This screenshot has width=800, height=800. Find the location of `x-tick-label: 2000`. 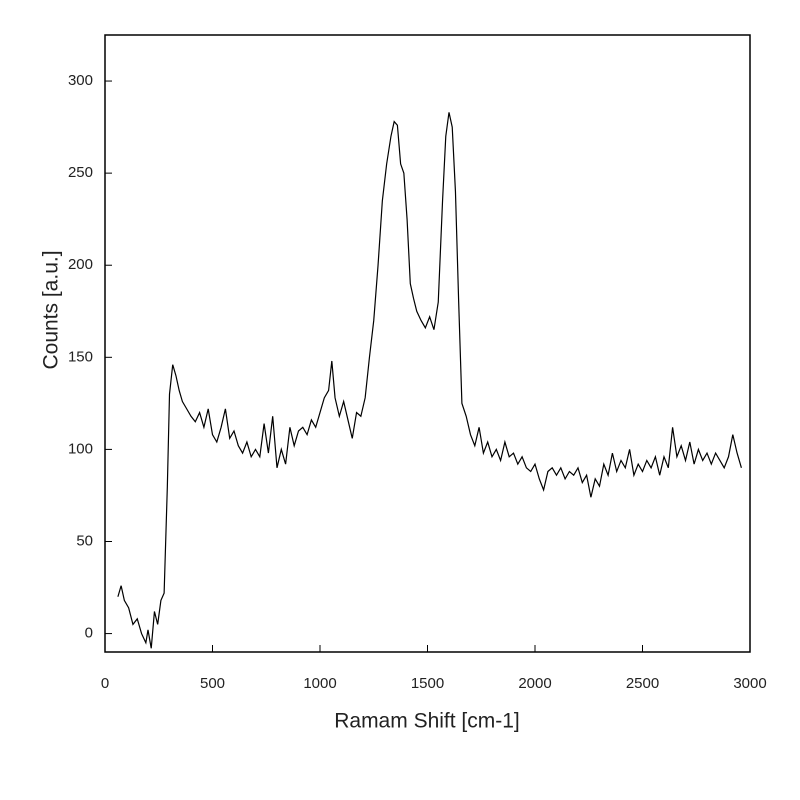

x-tick-label: 2000 is located at coordinates (534, 683).